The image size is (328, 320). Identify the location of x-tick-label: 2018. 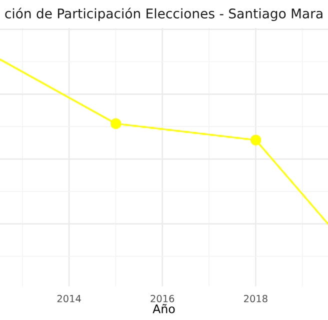
(256, 298).